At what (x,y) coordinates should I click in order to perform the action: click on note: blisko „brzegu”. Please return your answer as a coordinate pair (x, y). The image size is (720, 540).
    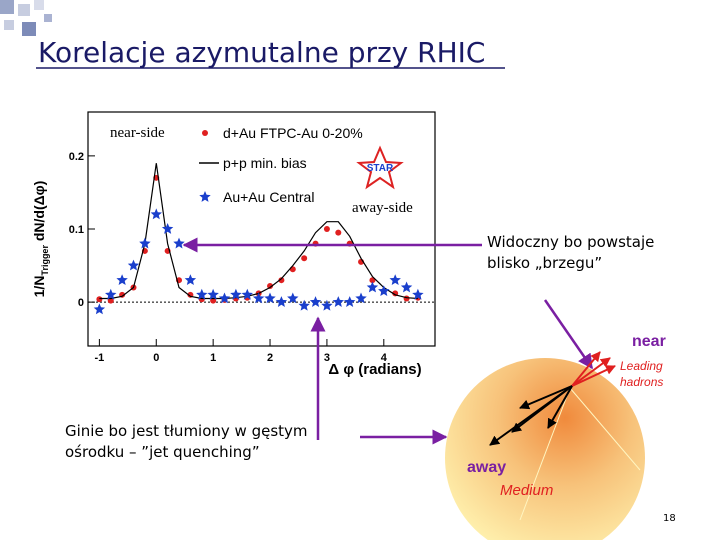
    Looking at the image, I should click on (544, 263).